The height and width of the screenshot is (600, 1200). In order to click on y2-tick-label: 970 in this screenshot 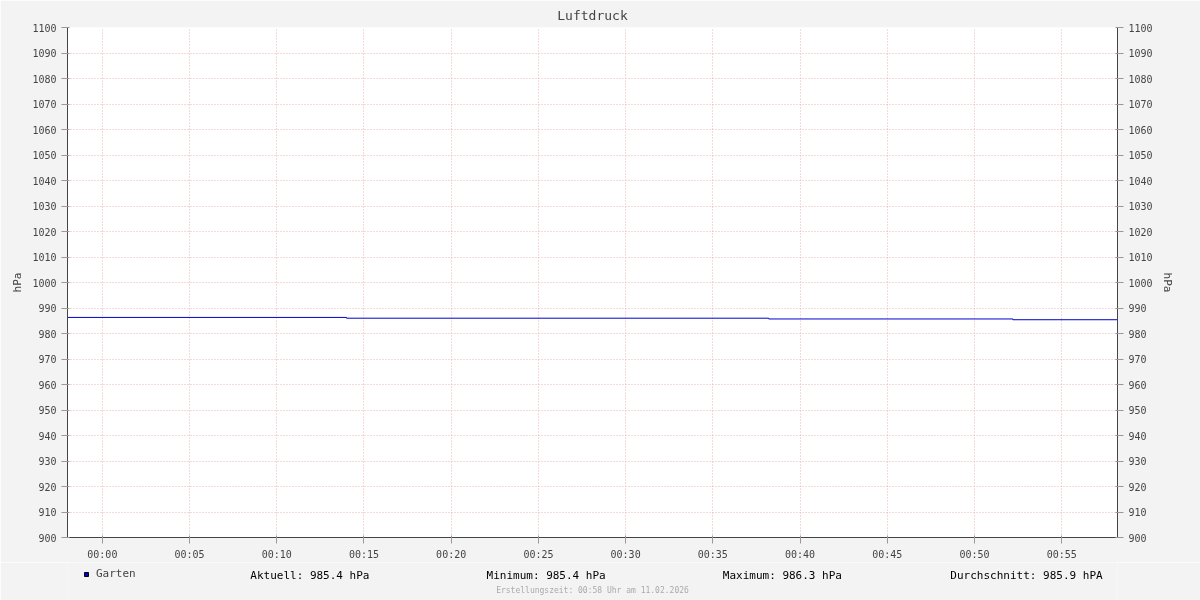, I will do `click(1137, 359)`.